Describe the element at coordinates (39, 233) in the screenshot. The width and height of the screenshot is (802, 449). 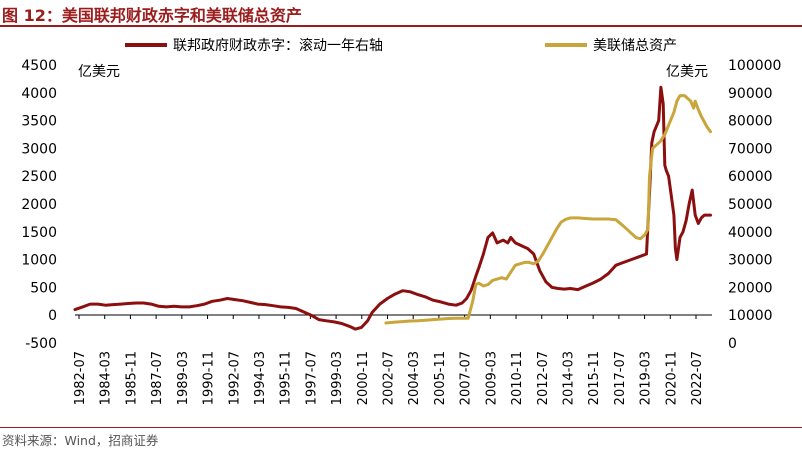
I see `left-axis-tick-label: 1500` at that location.